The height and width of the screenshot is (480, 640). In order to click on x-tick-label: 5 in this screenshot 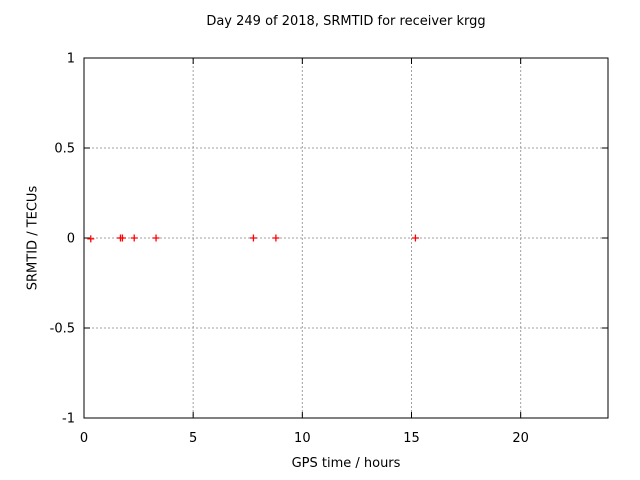, I will do `click(193, 438)`.